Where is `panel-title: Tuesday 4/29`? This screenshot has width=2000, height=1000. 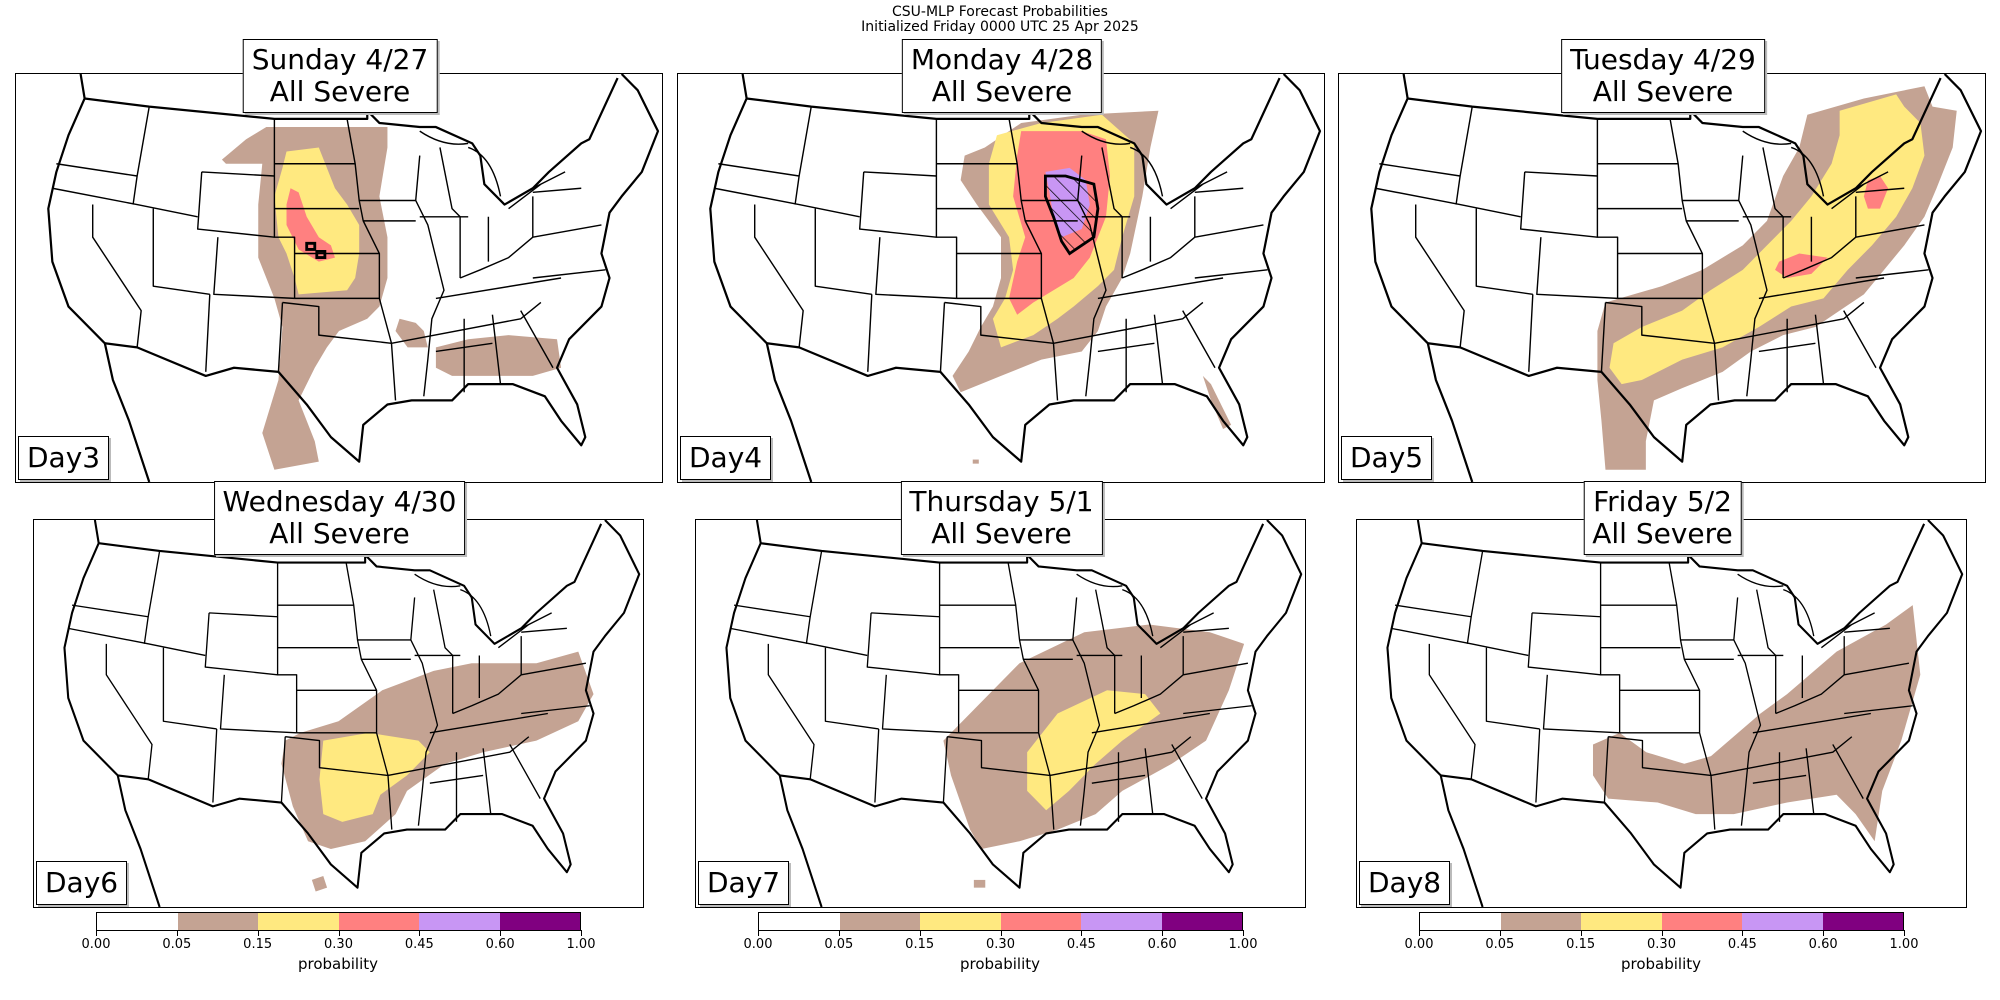 panel-title: Tuesday 4/29 is located at coordinates (1663, 59).